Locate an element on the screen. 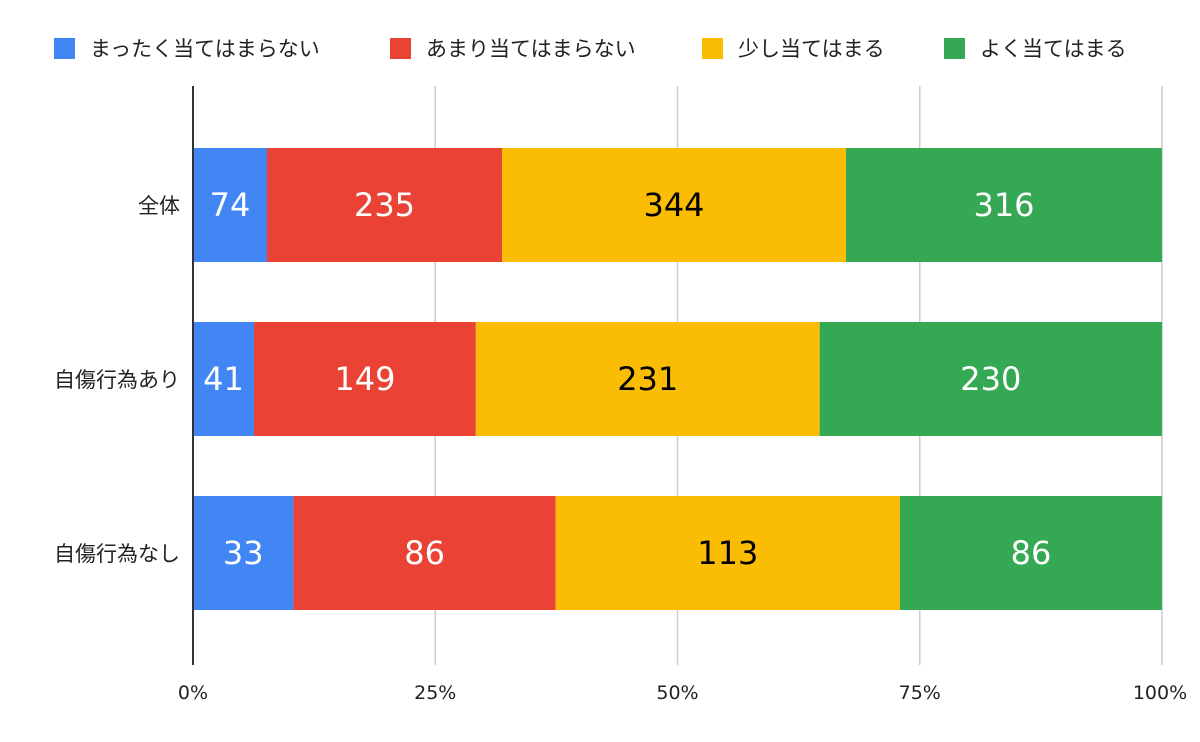 This screenshot has height=742, width=1200. chart-legend: まったく当てはまらない あまり当てはまらない 少し当てはまる よく当てはまる is located at coordinates (590, 49).